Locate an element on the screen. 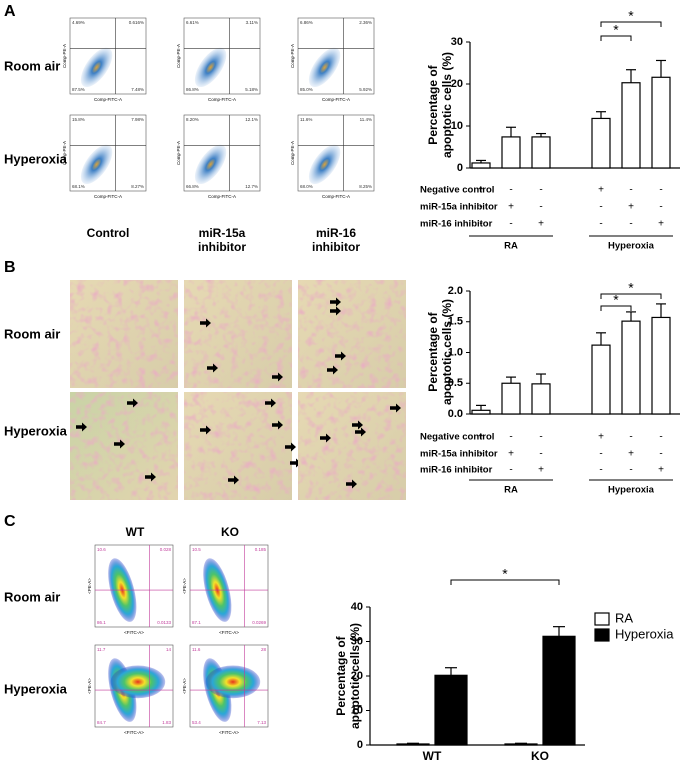 Image resolution: width=685 pixels, height=777 pixels. y-tick-label: 0.5 is located at coordinates (455, 383).